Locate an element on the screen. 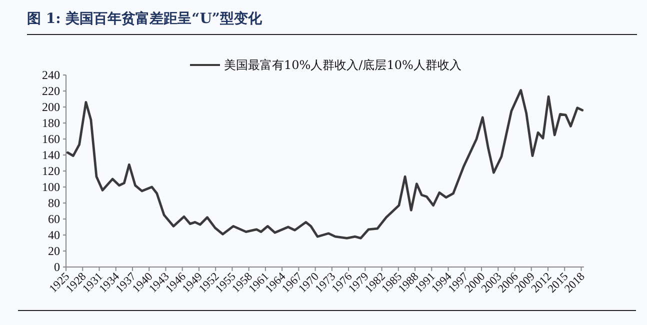  y-tick-label: 200 is located at coordinates (51, 107).